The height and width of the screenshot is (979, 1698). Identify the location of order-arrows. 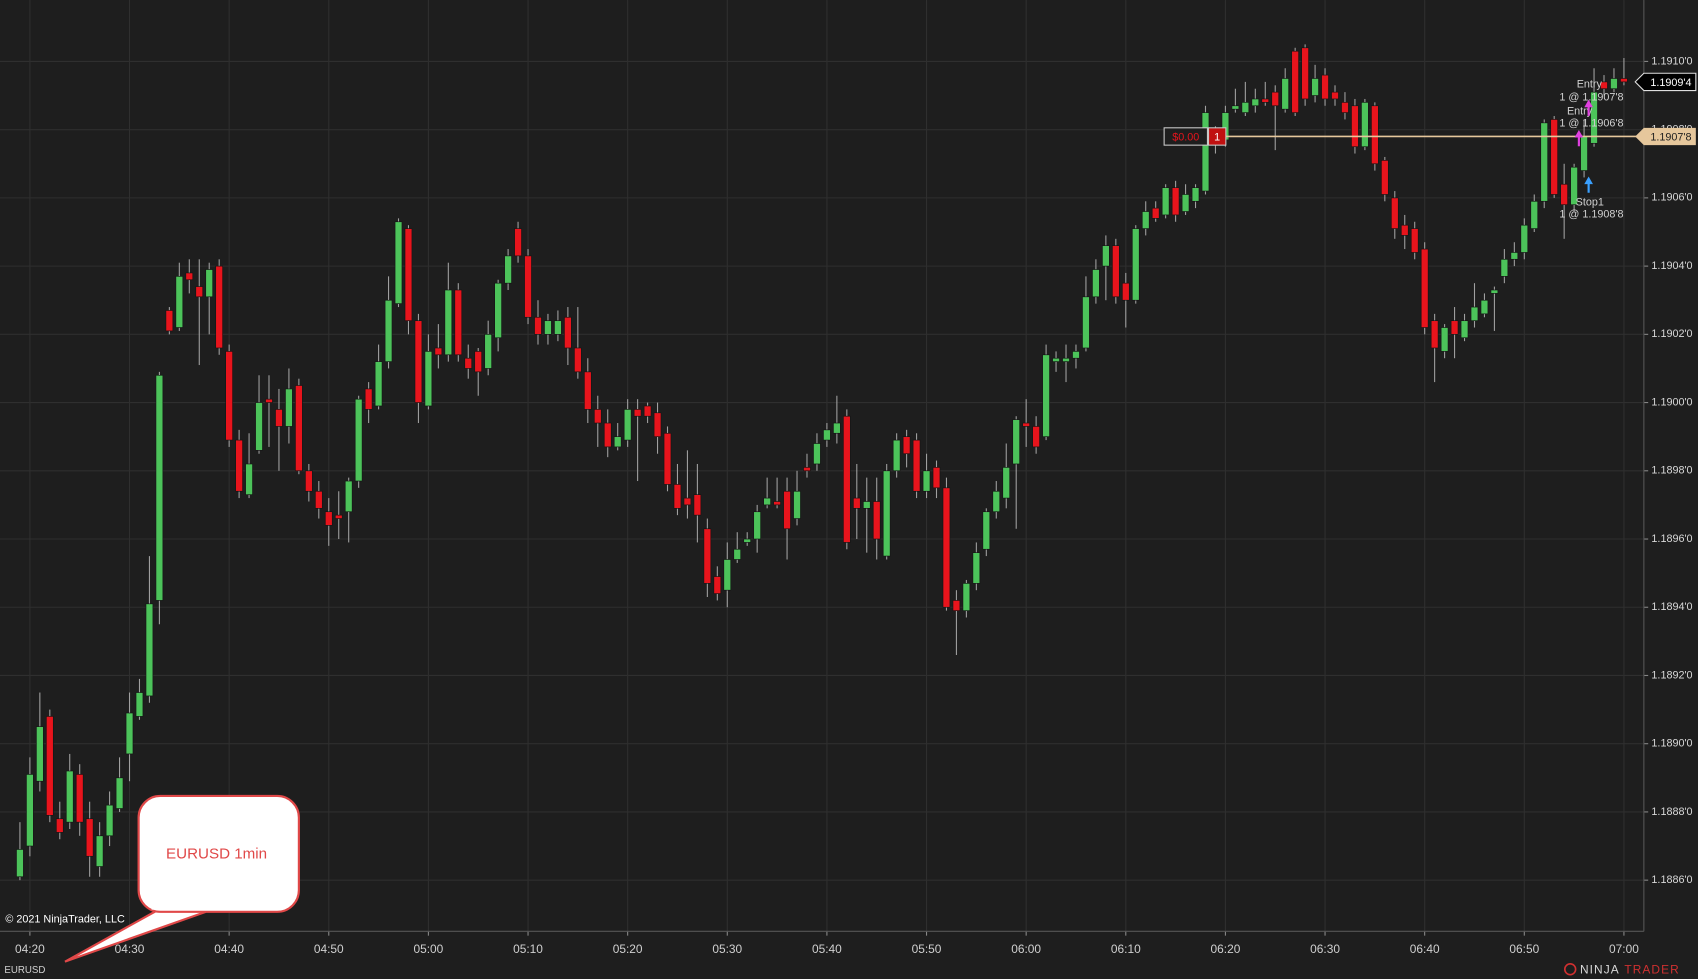
(1583, 146).